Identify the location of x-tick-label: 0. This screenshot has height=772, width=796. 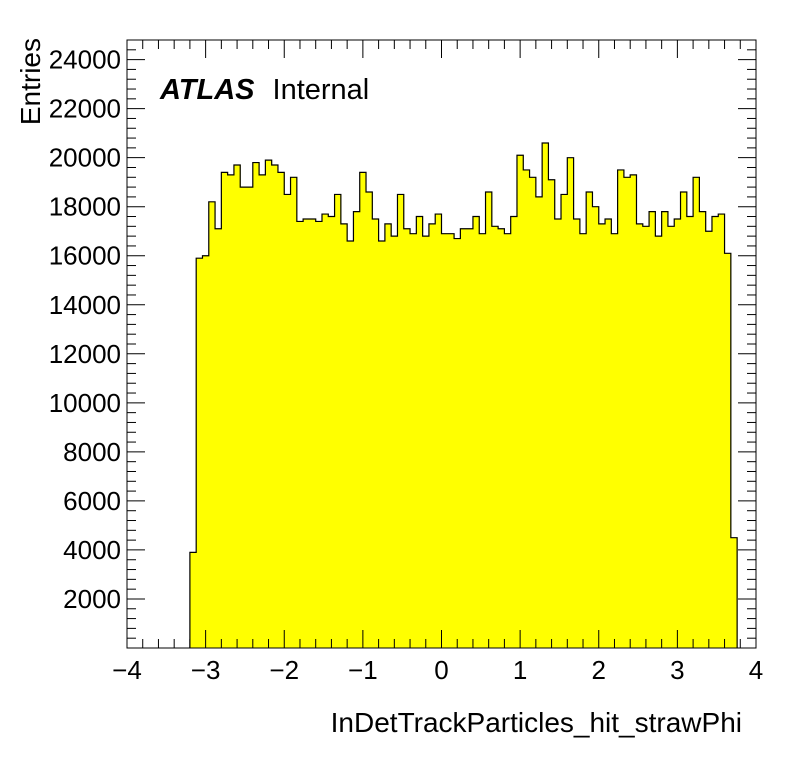
(441, 670).